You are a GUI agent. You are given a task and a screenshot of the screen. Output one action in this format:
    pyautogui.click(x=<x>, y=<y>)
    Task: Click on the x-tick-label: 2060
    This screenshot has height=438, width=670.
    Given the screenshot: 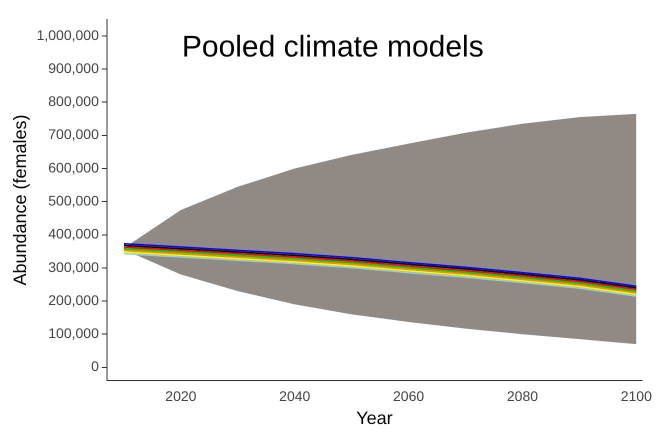 What is the action you would take?
    pyautogui.click(x=408, y=396)
    